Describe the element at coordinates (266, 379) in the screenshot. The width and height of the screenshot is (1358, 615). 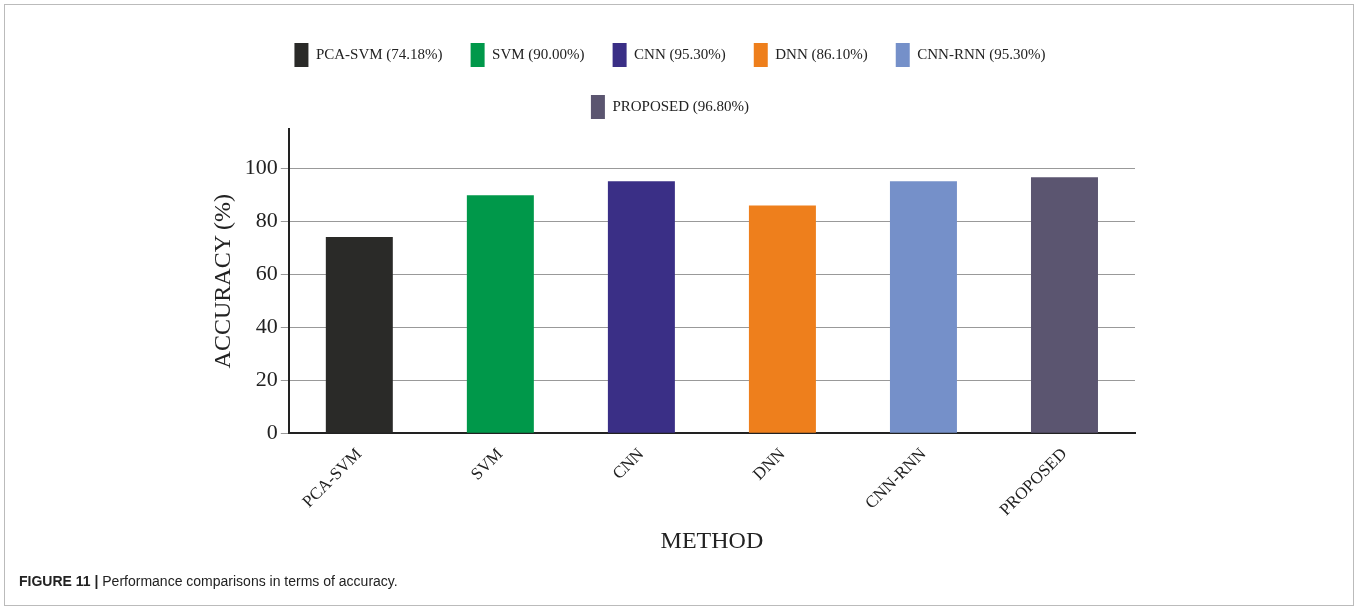
I see `y-tick-label: 20` at that location.